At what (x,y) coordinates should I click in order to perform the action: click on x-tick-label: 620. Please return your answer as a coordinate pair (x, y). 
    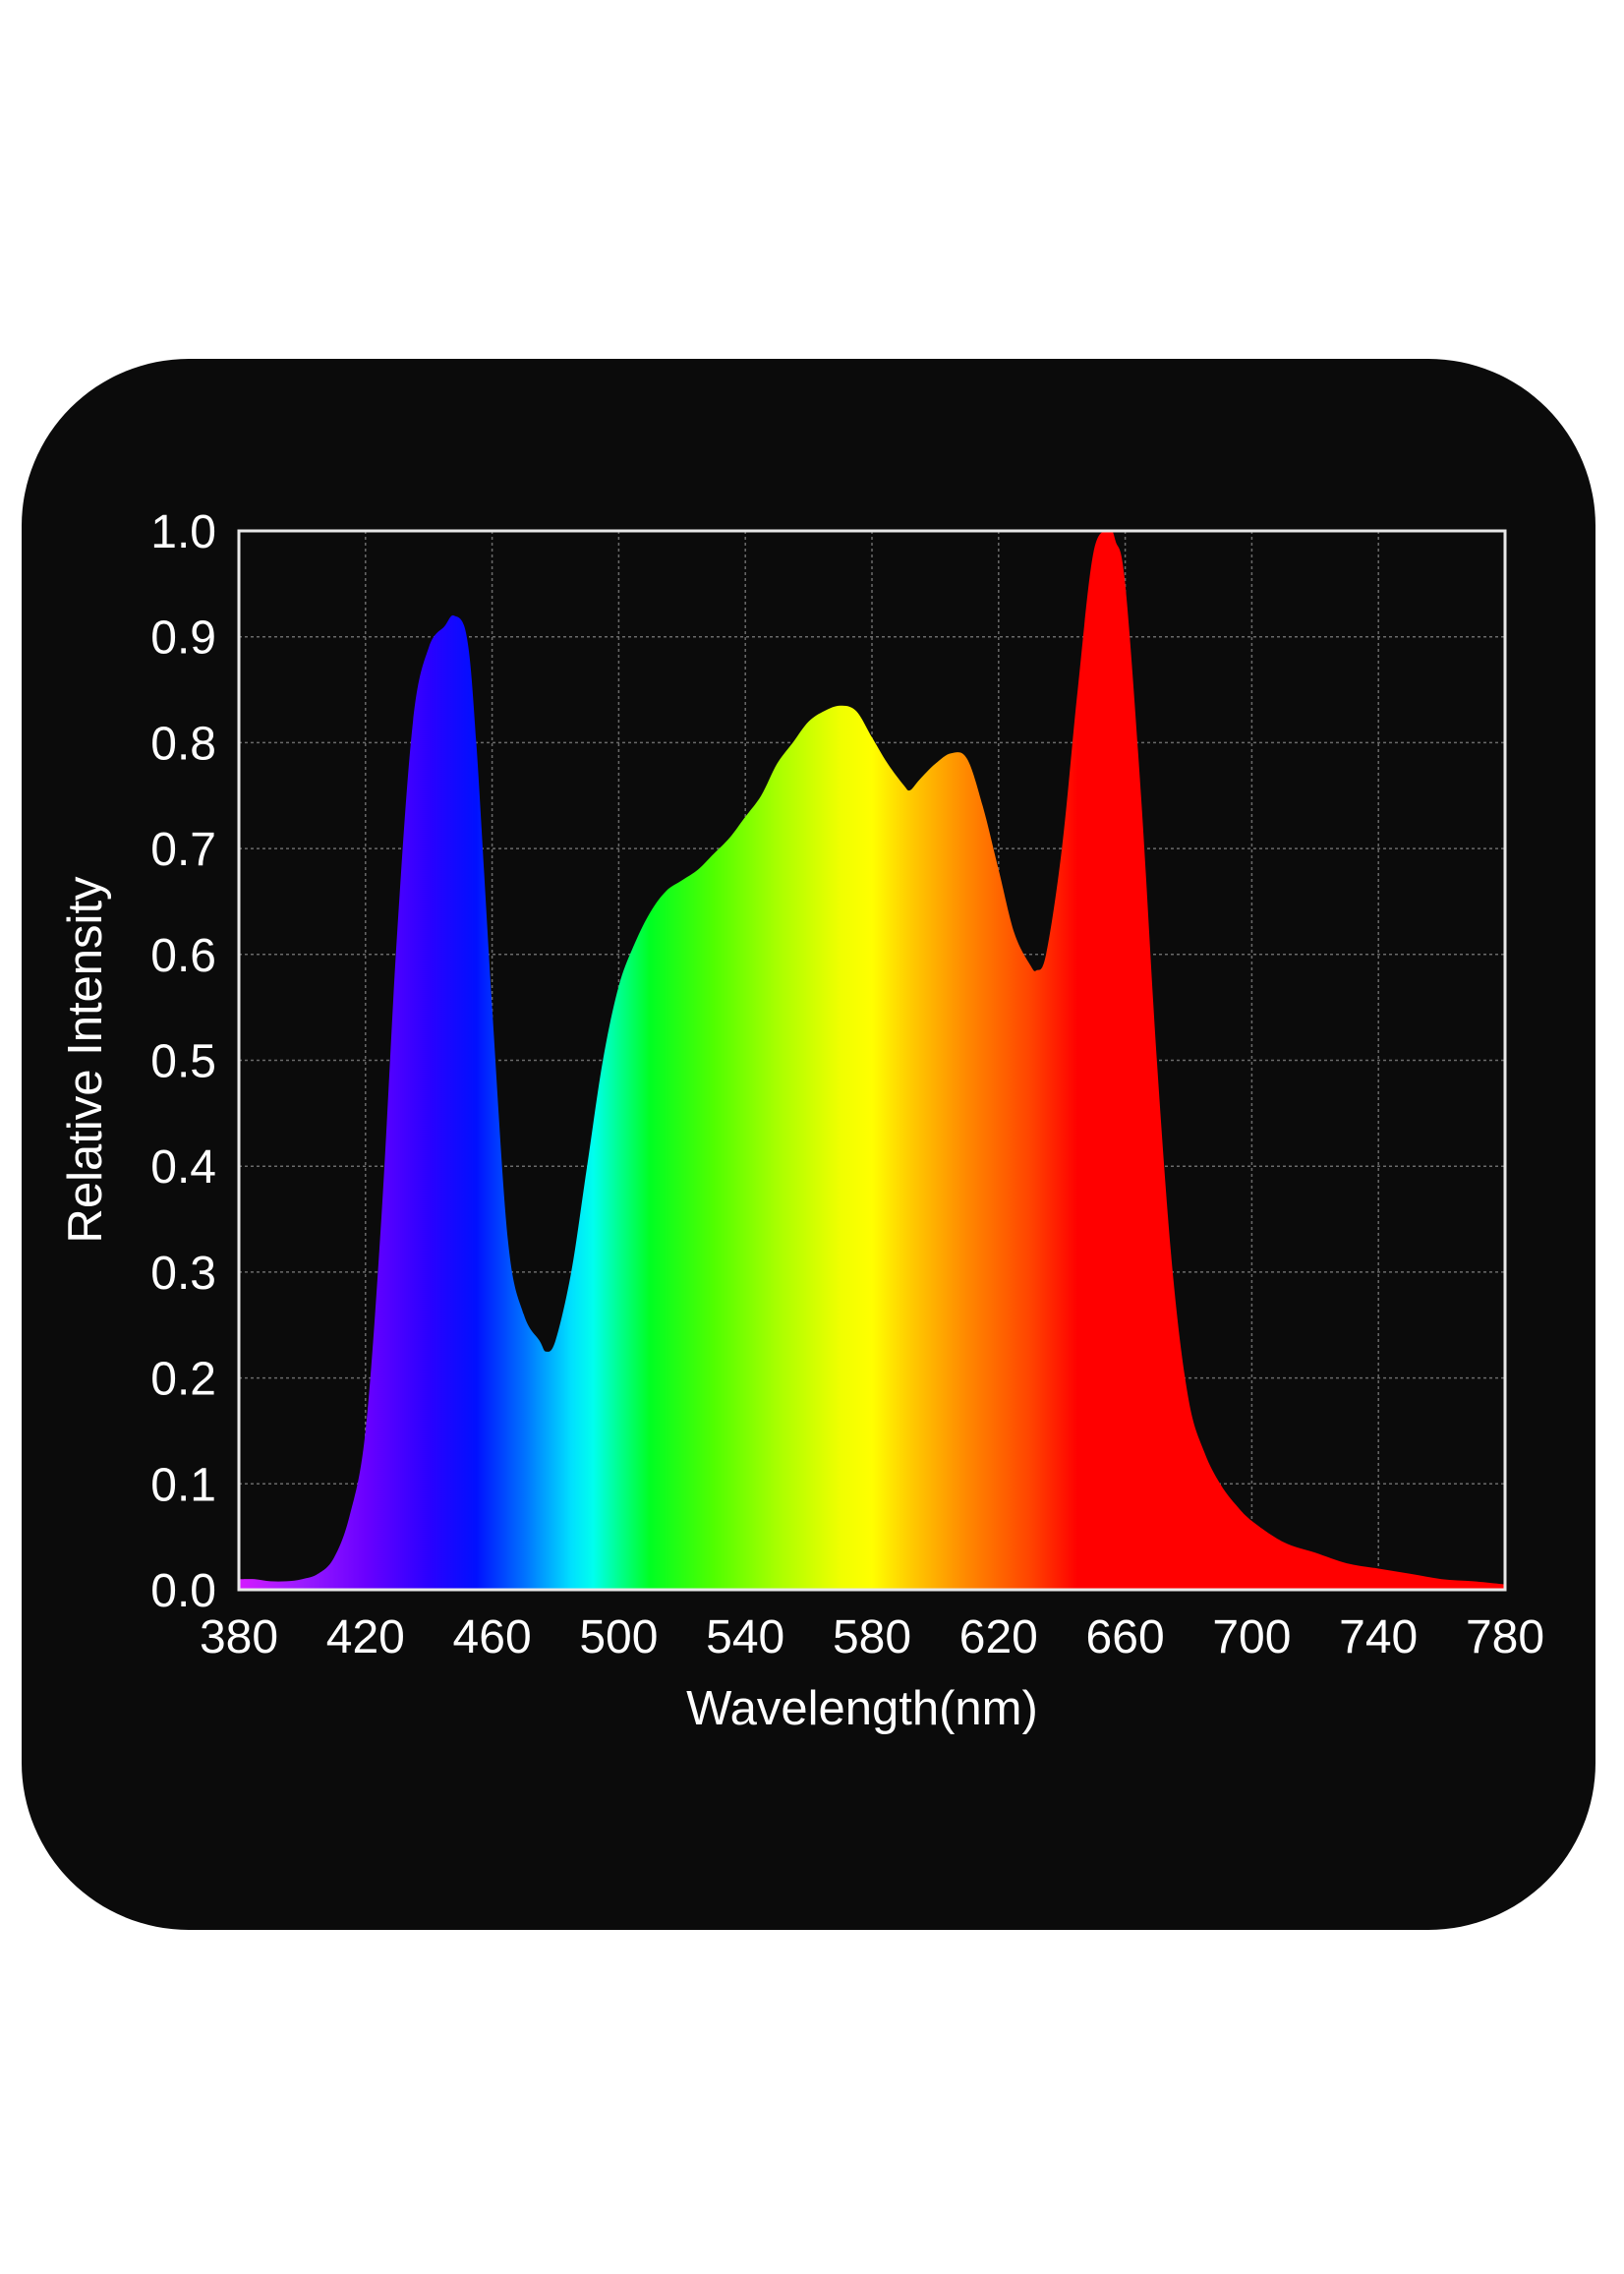
    Looking at the image, I should click on (998, 1637).